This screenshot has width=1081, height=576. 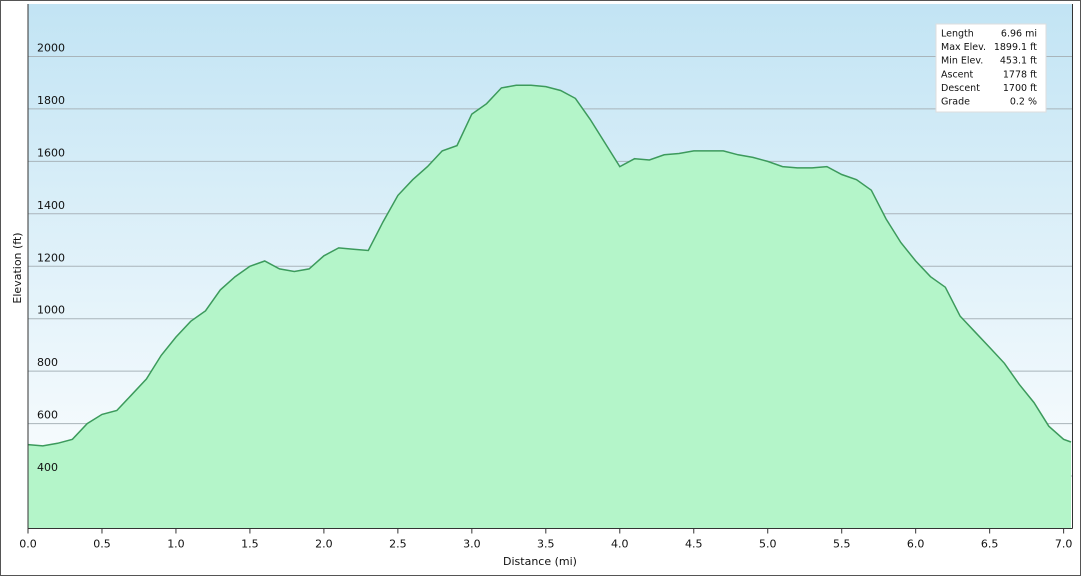 What do you see at coordinates (250, 544) in the screenshot?
I see `x-tick-label: 1.5` at bounding box center [250, 544].